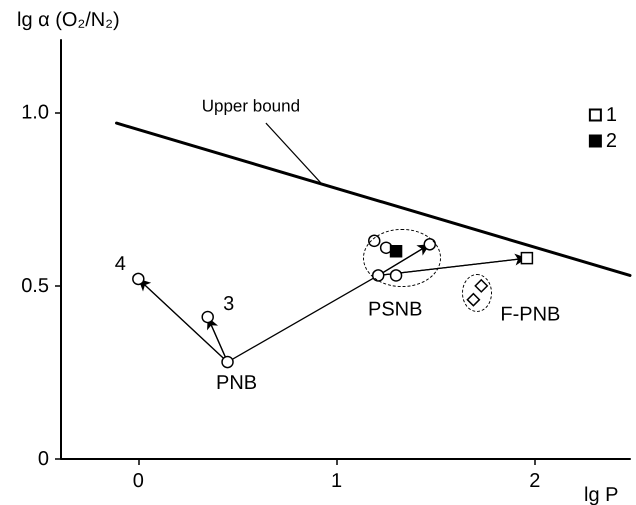  I want to click on annotation: 3, so click(228, 304).